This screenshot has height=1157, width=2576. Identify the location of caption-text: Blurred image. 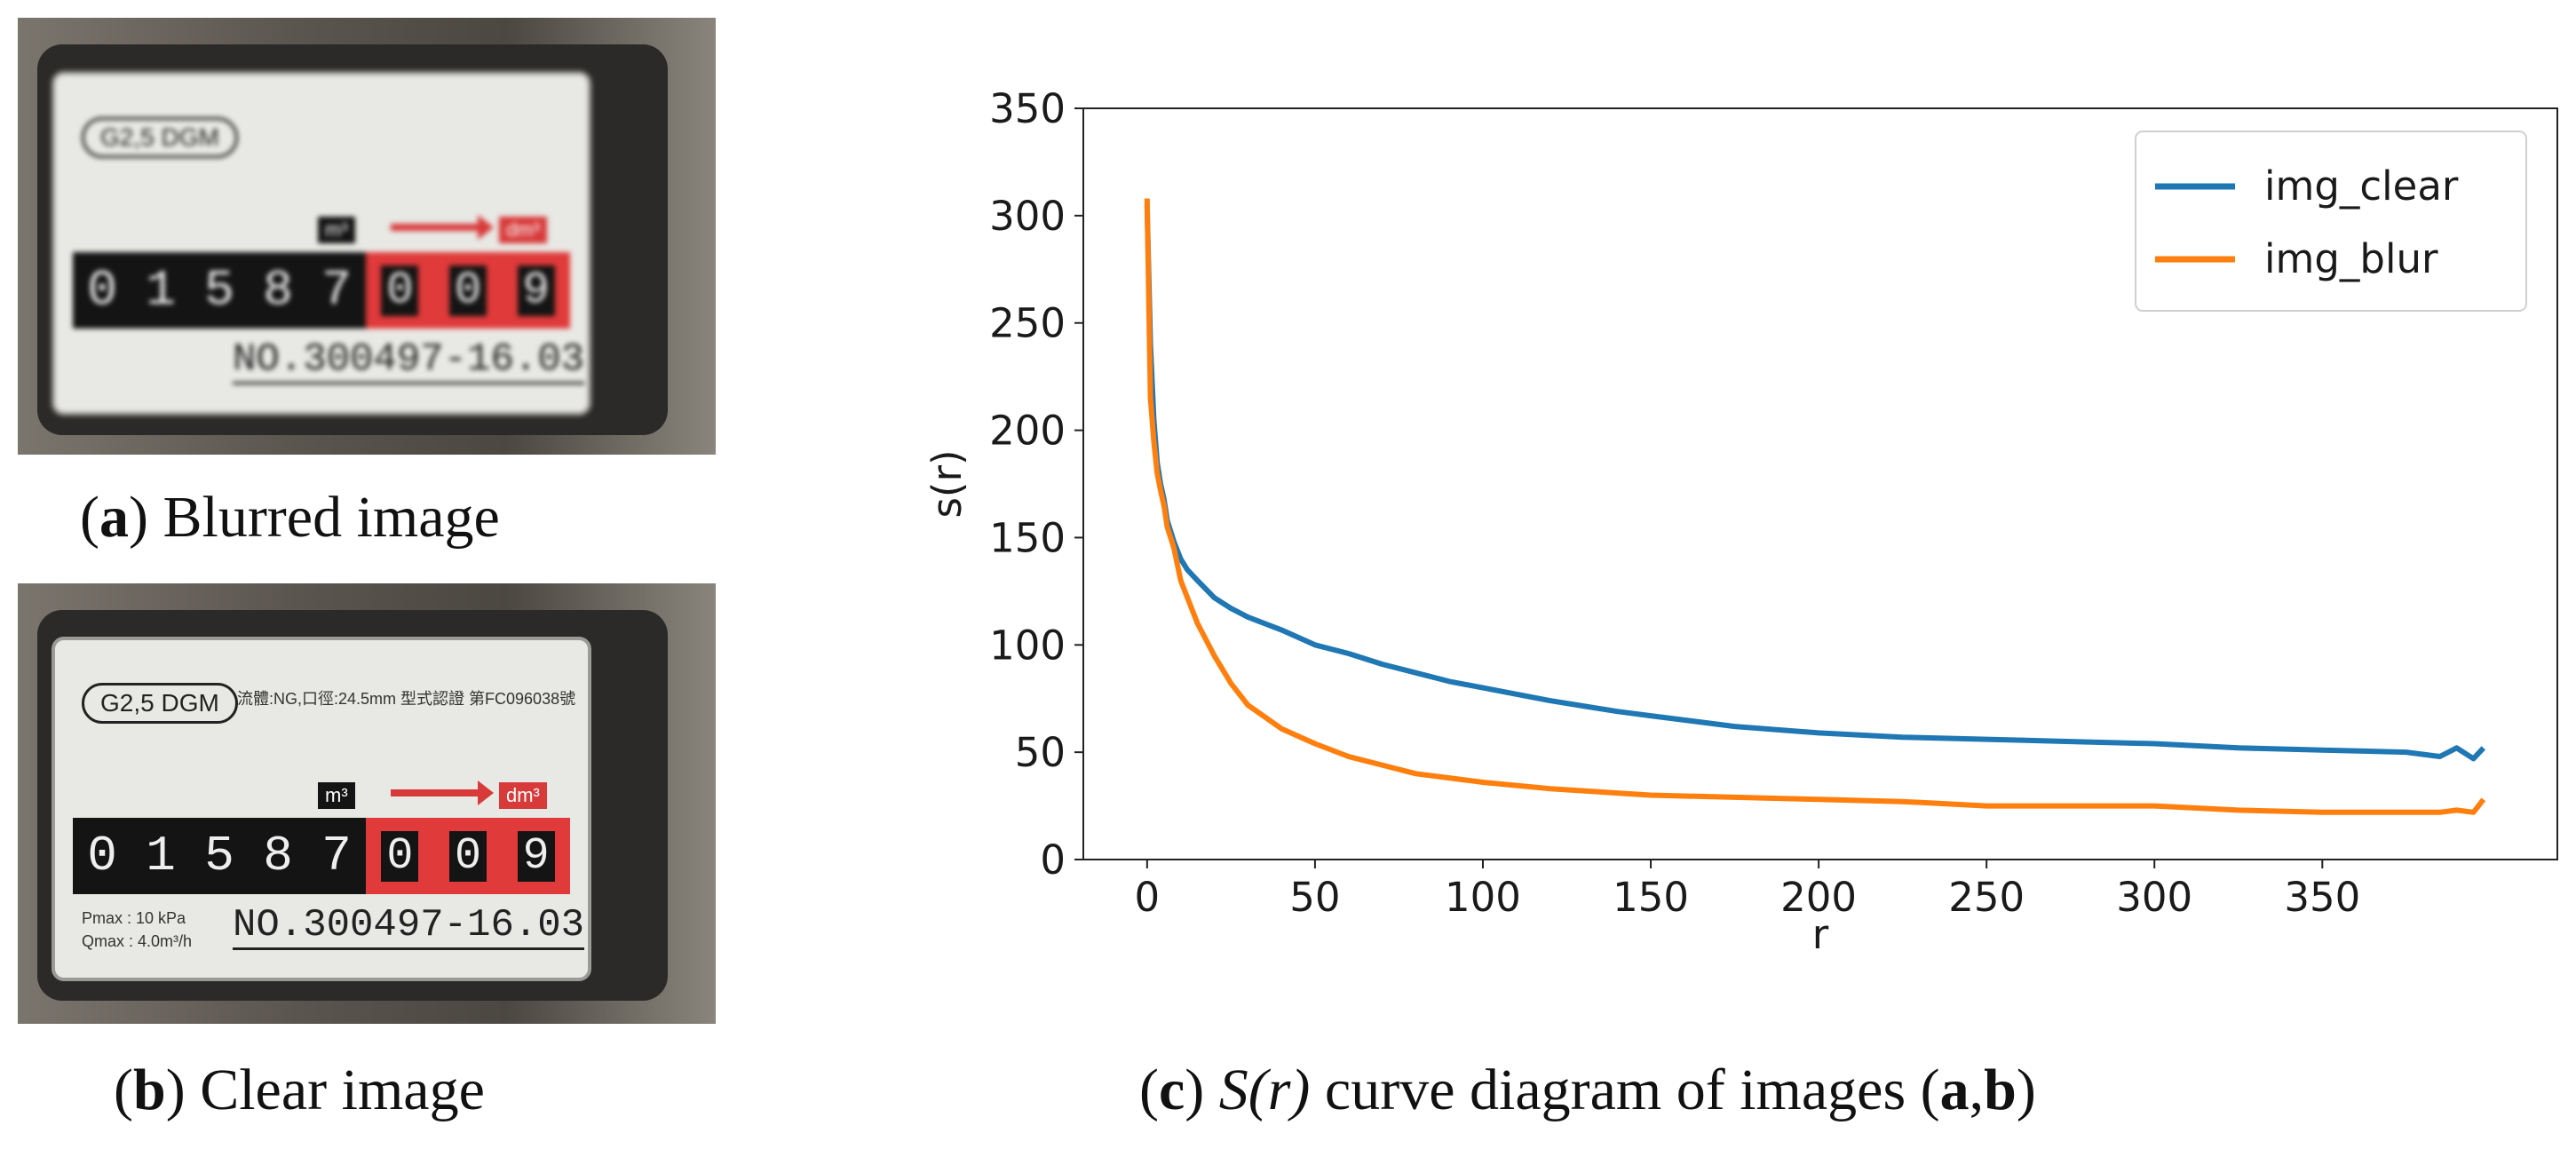
(324, 517).